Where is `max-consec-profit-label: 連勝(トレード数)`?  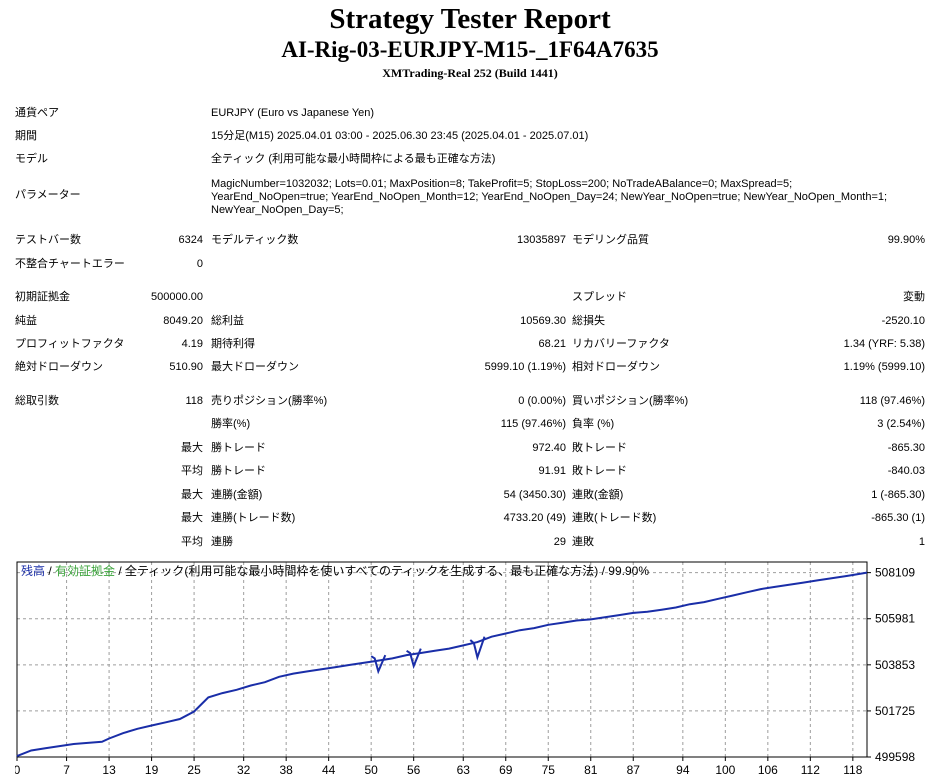
max-consec-profit-label: 連勝(トレード数) is located at coordinates (253, 518).